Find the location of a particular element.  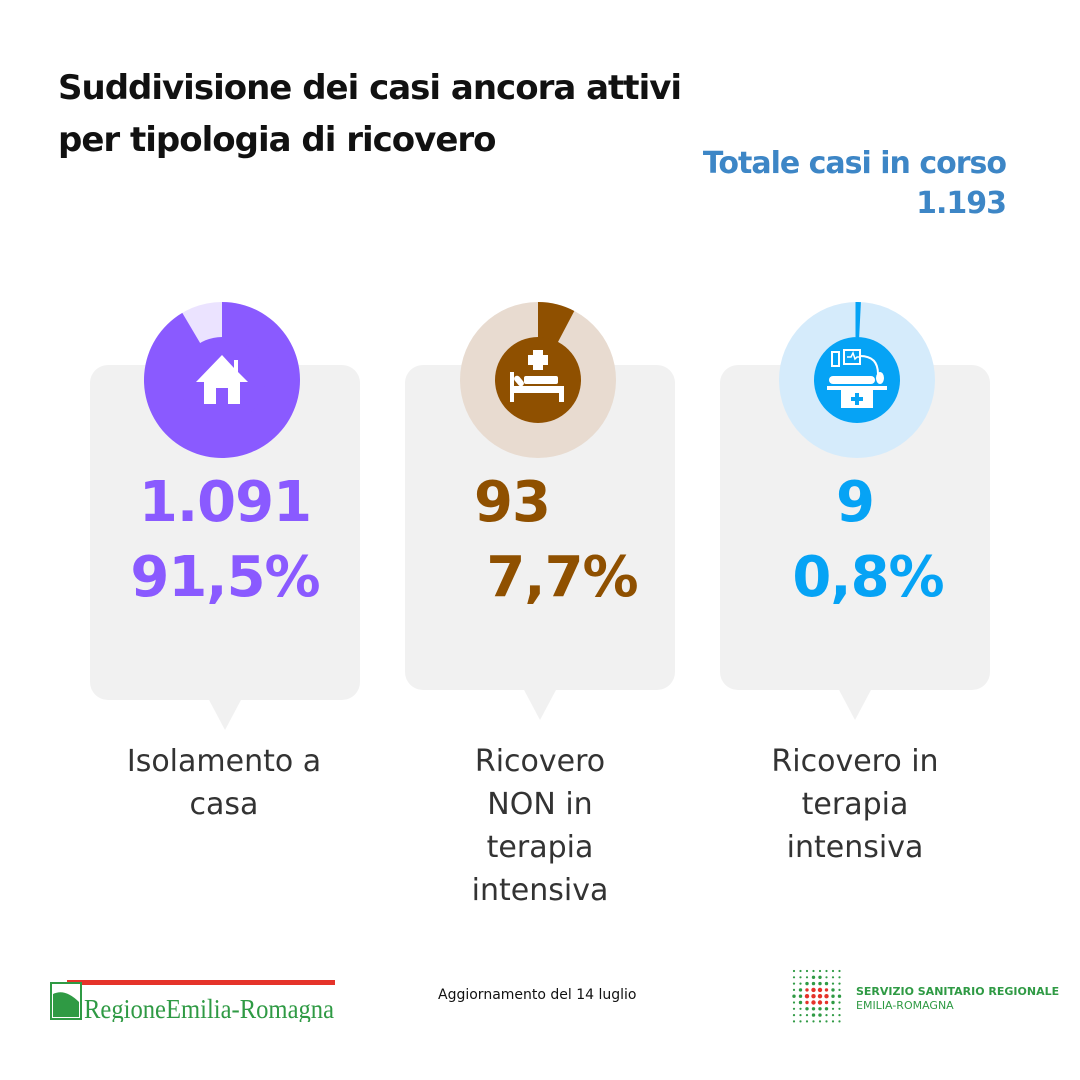

donut-home-isolation is located at coordinates (221, 380).